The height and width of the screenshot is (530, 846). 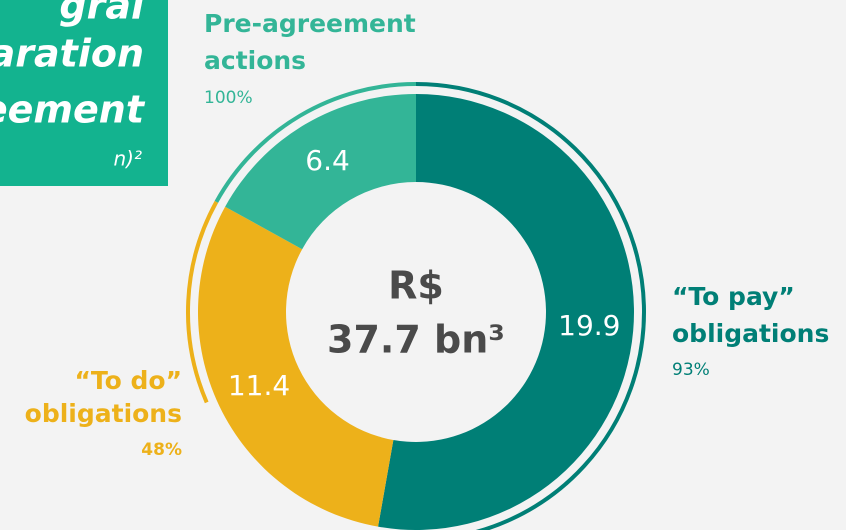 I want to click on percent-label: 48%, so click(x=161, y=450).